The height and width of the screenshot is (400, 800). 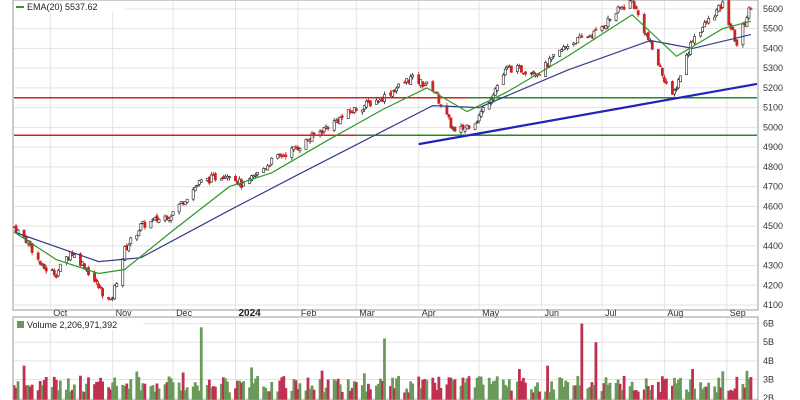 What do you see at coordinates (773, 187) in the screenshot?
I see `y-tick-label: 4700` at bounding box center [773, 187].